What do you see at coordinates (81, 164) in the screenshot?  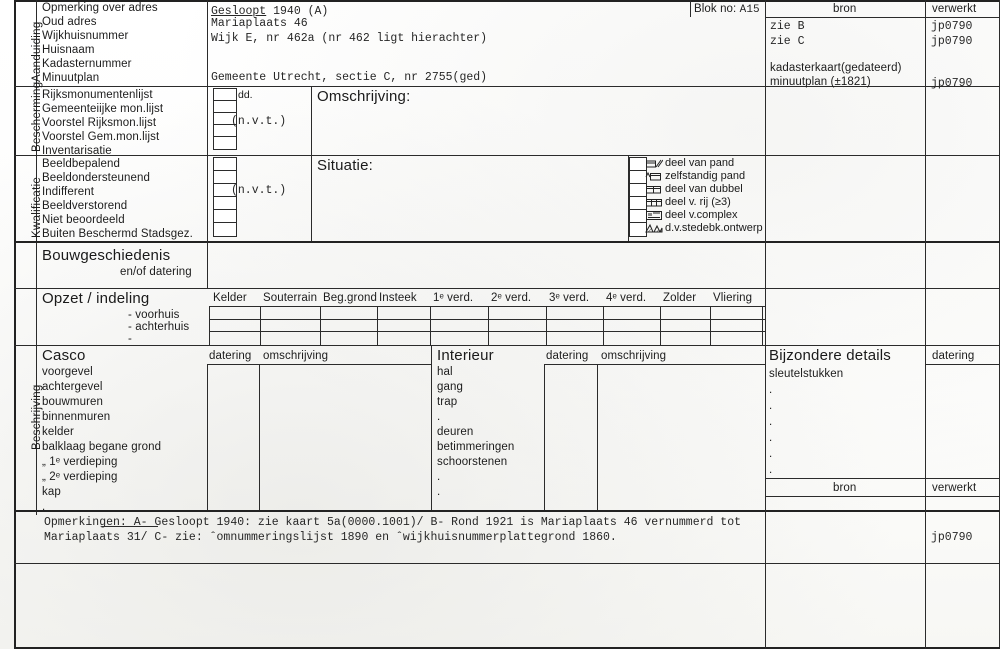 I see `kwalificatie-label-0: Beeldbepalend` at bounding box center [81, 164].